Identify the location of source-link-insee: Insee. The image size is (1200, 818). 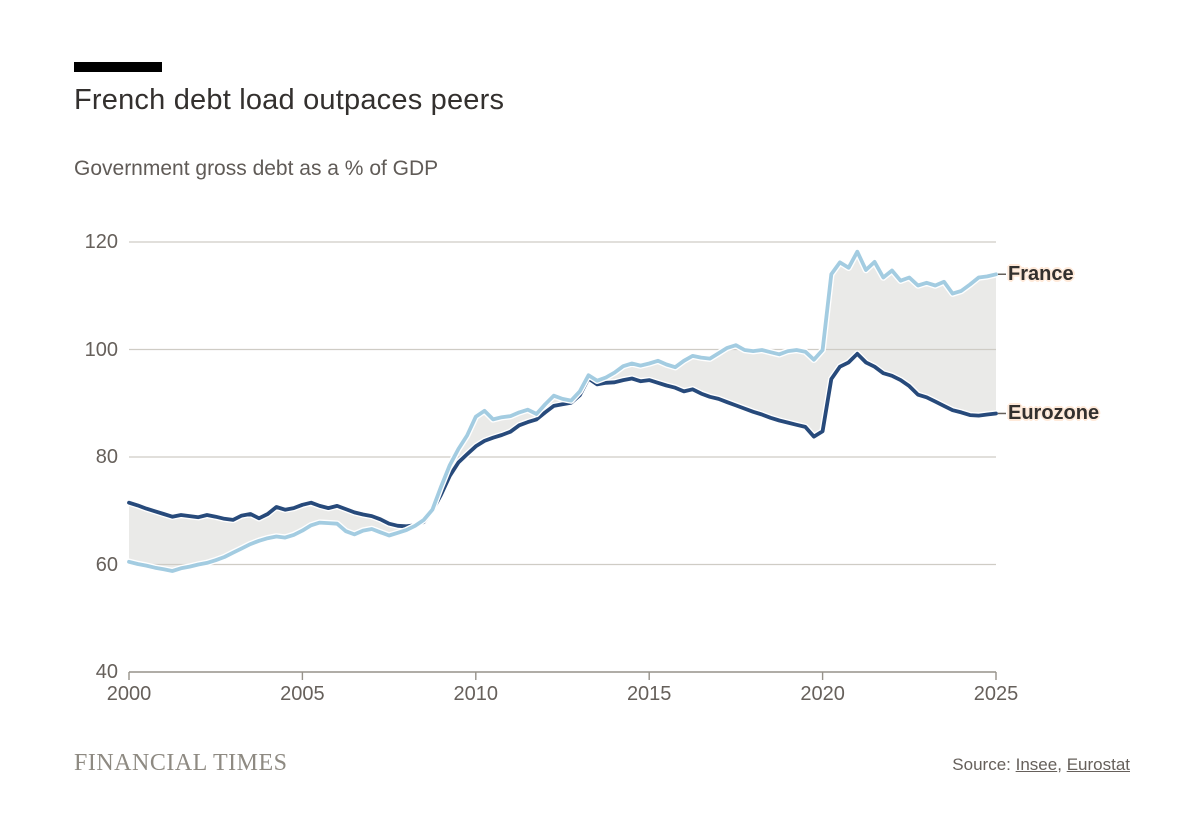
(1036, 764).